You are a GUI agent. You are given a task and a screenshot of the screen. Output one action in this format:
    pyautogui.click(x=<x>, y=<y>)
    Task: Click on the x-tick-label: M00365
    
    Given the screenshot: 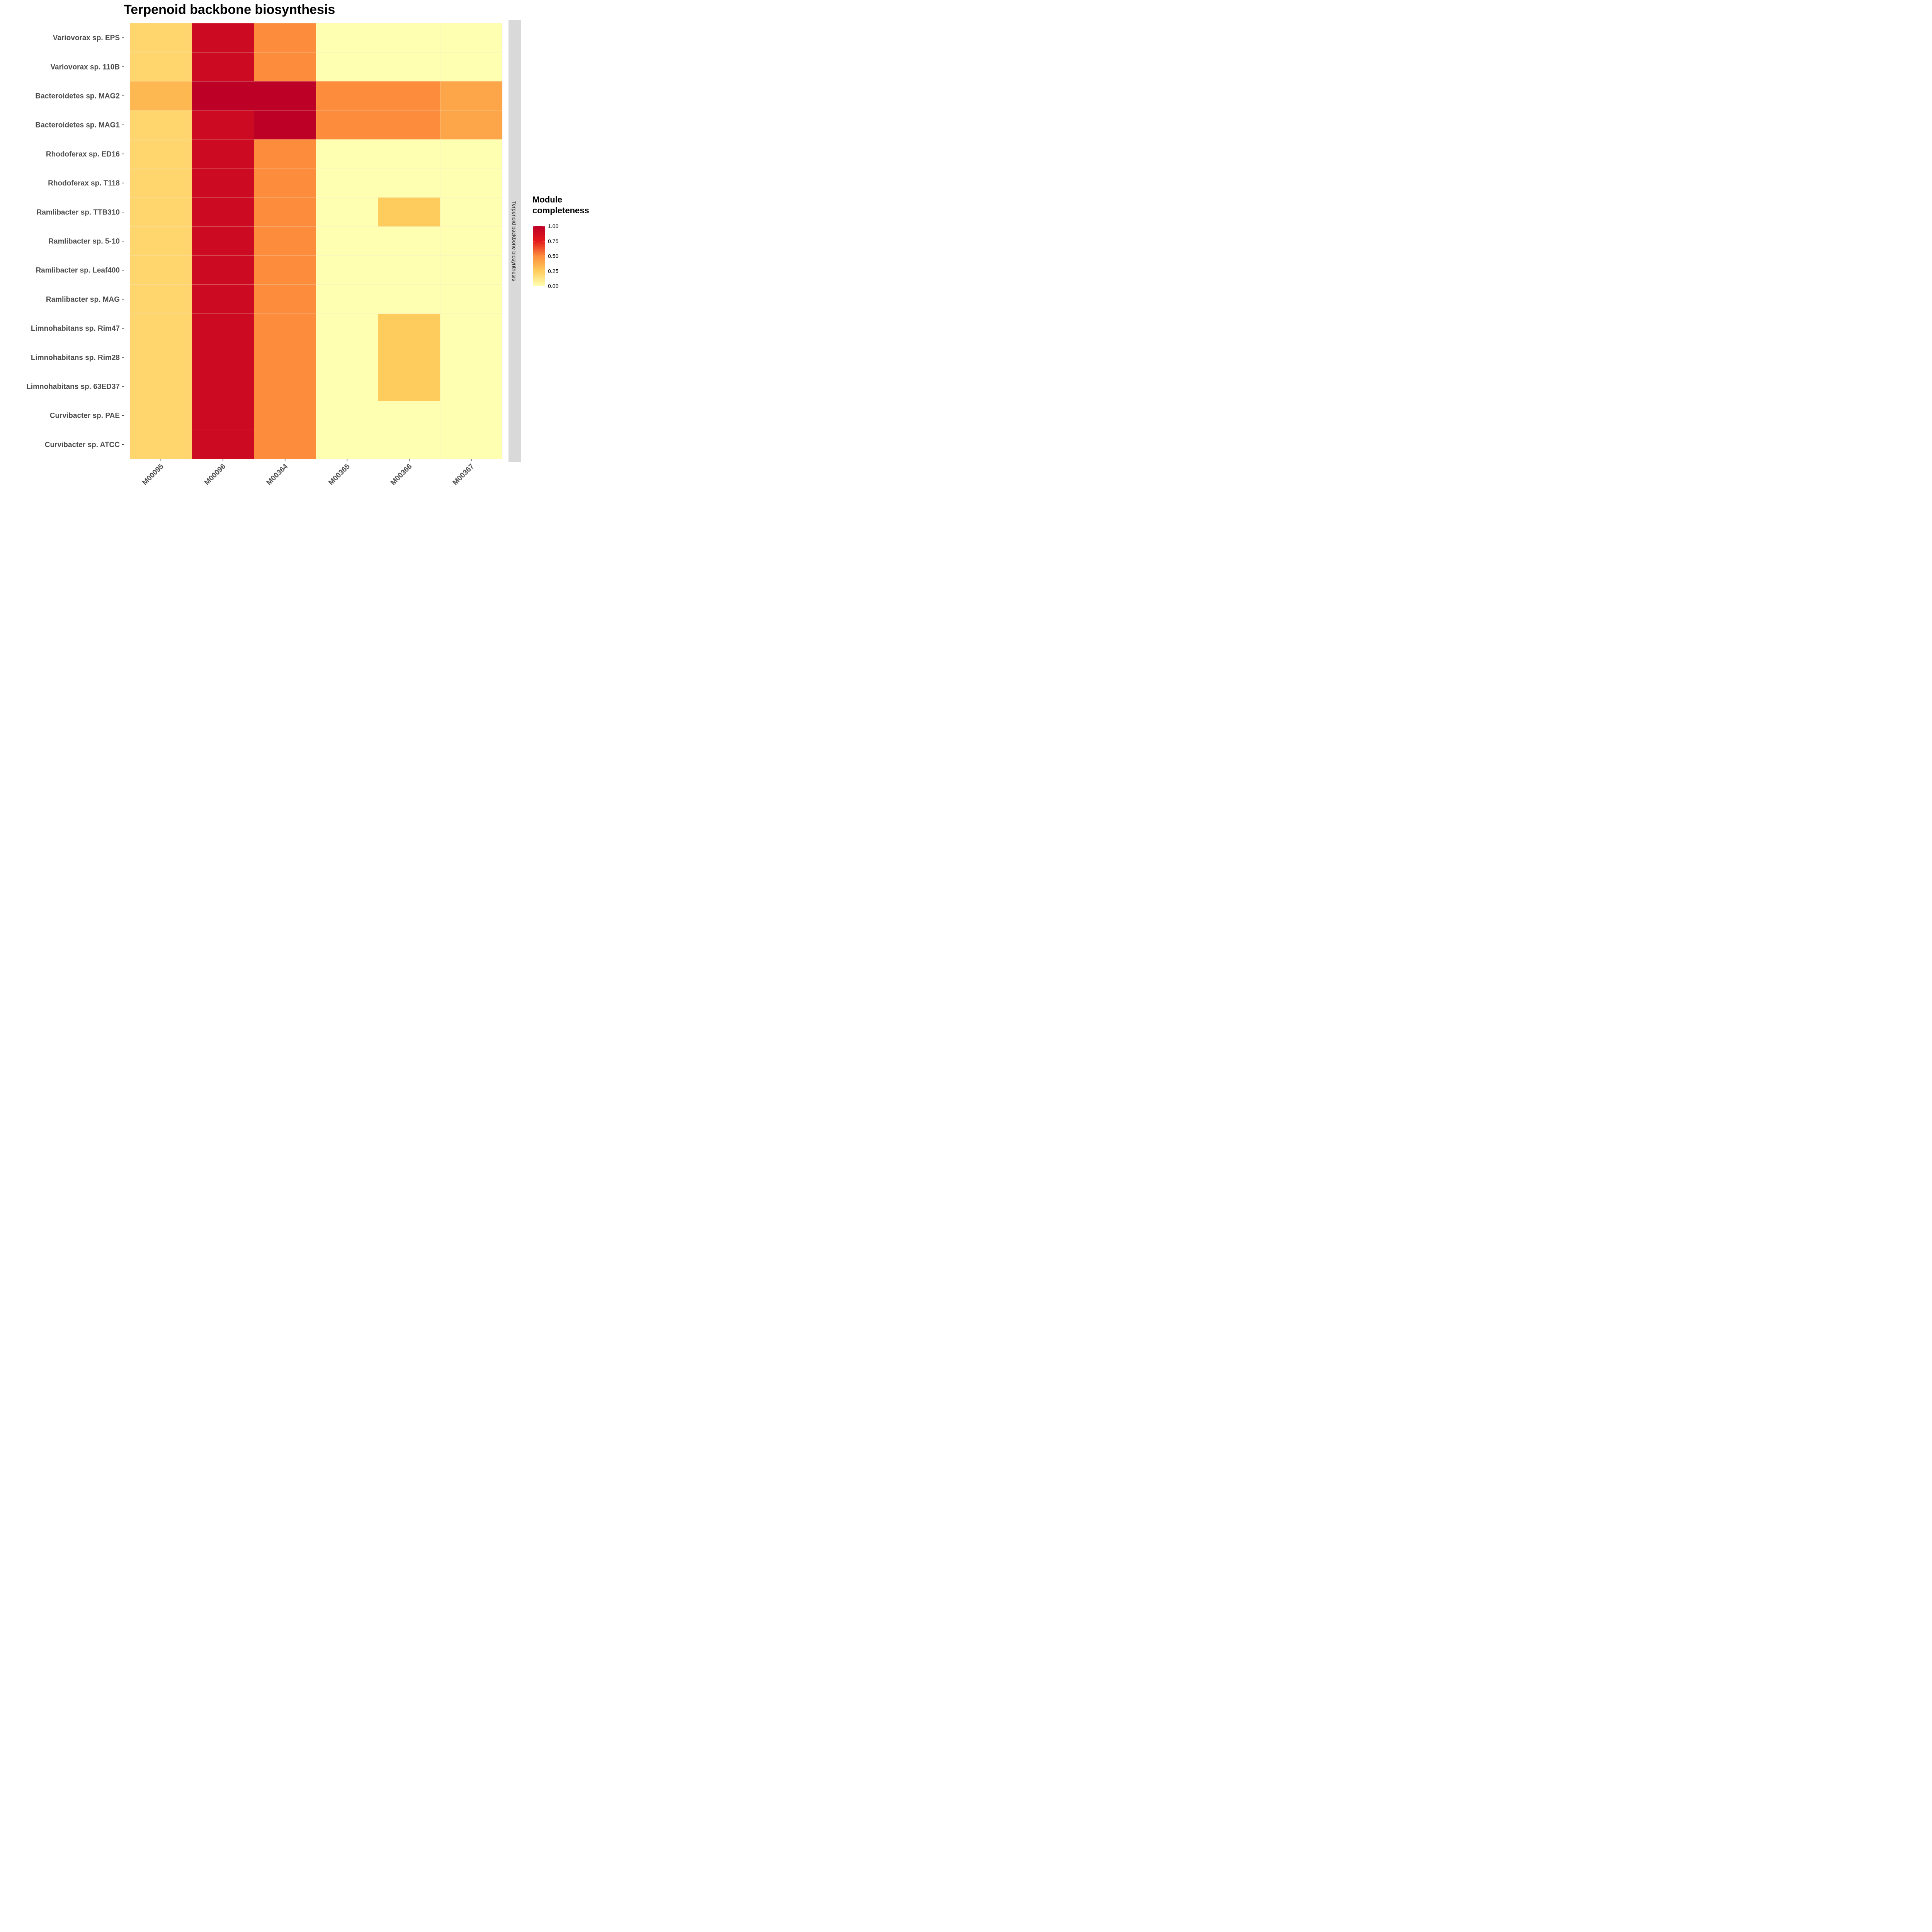 What is the action you would take?
    pyautogui.click(x=339, y=475)
    